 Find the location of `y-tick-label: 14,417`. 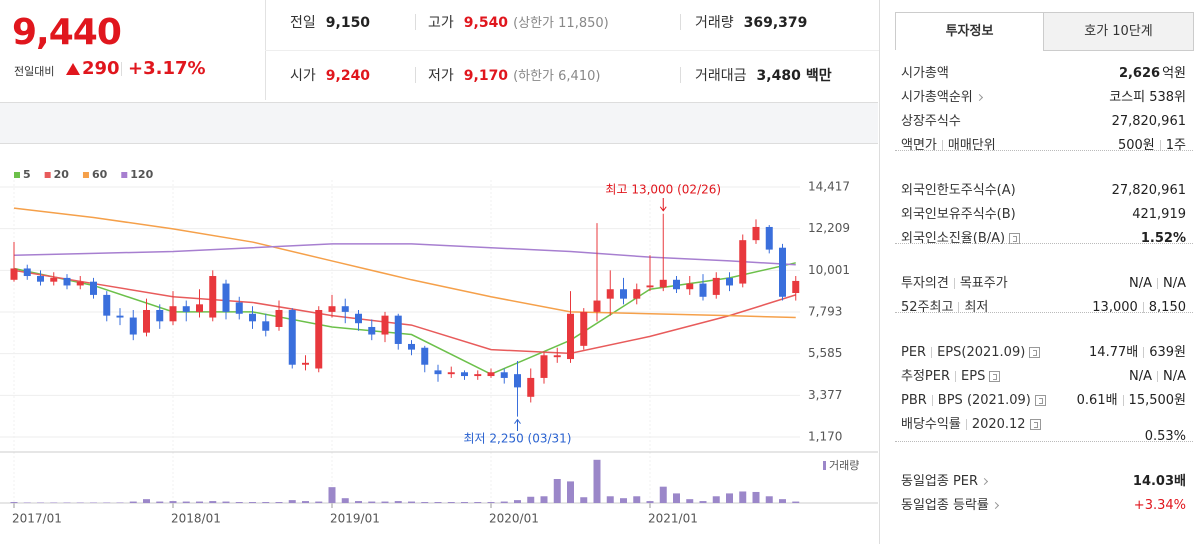

y-tick-label: 14,417 is located at coordinates (829, 187).